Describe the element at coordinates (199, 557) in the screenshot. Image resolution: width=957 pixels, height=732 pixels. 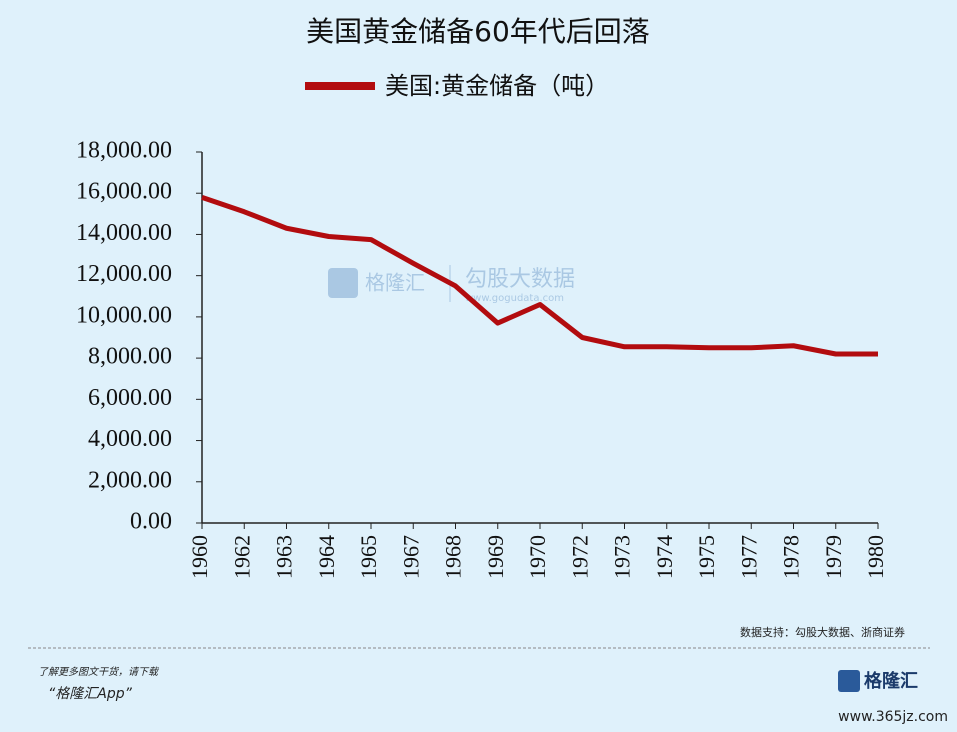
I see `x-tick-label: 1960` at that location.